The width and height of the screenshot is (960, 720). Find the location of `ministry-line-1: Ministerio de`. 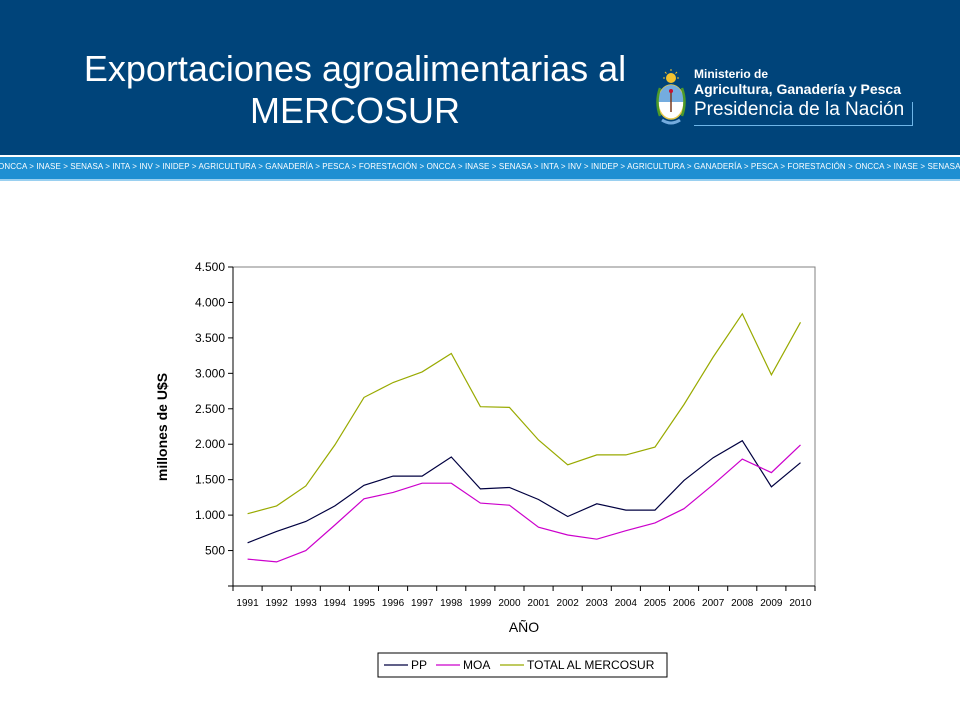

ministry-line-1: Ministerio de is located at coordinates (731, 74).